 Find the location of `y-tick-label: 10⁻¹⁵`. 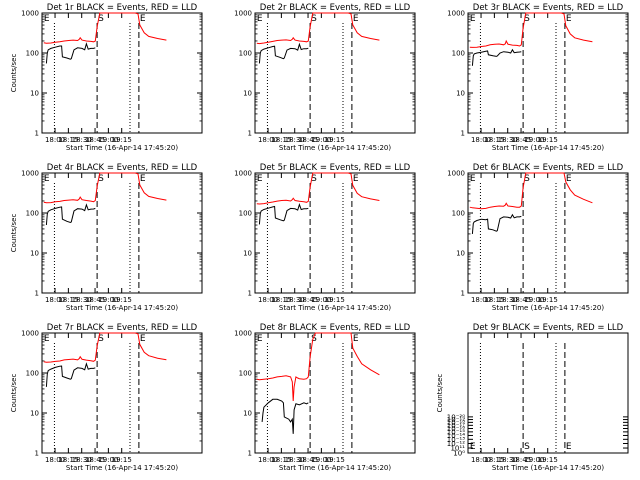

y-tick-label: 10⁻¹⁵ is located at coordinates (456, 432).